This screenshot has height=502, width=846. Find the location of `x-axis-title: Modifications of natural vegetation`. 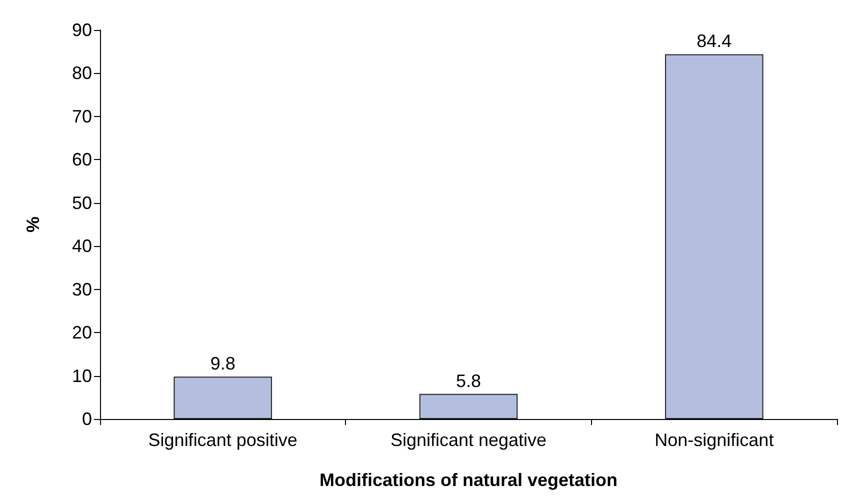

x-axis-title: Modifications of natural vegetation is located at coordinates (468, 480).